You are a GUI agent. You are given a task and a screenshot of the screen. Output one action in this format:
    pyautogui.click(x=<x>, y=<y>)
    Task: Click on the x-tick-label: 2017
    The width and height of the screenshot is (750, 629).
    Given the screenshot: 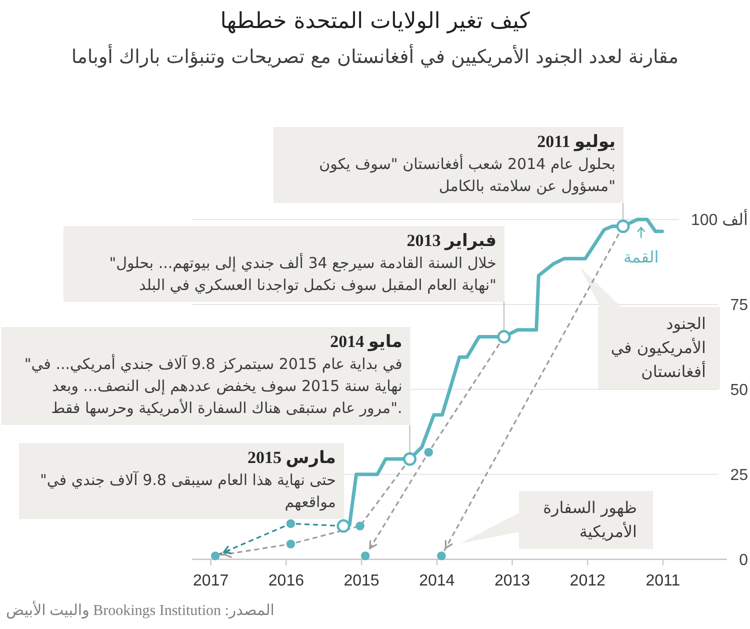 What is the action you would take?
    pyautogui.click(x=211, y=581)
    